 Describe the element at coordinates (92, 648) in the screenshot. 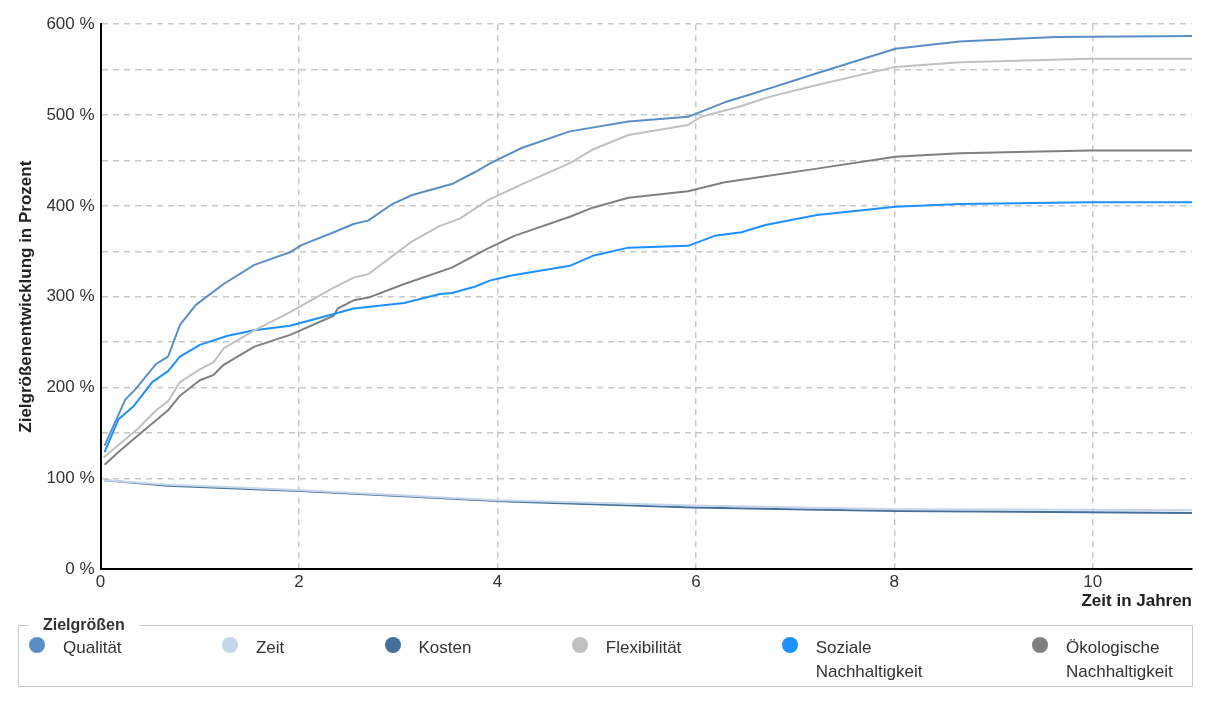

I see `legend-label: Qualität` at that location.